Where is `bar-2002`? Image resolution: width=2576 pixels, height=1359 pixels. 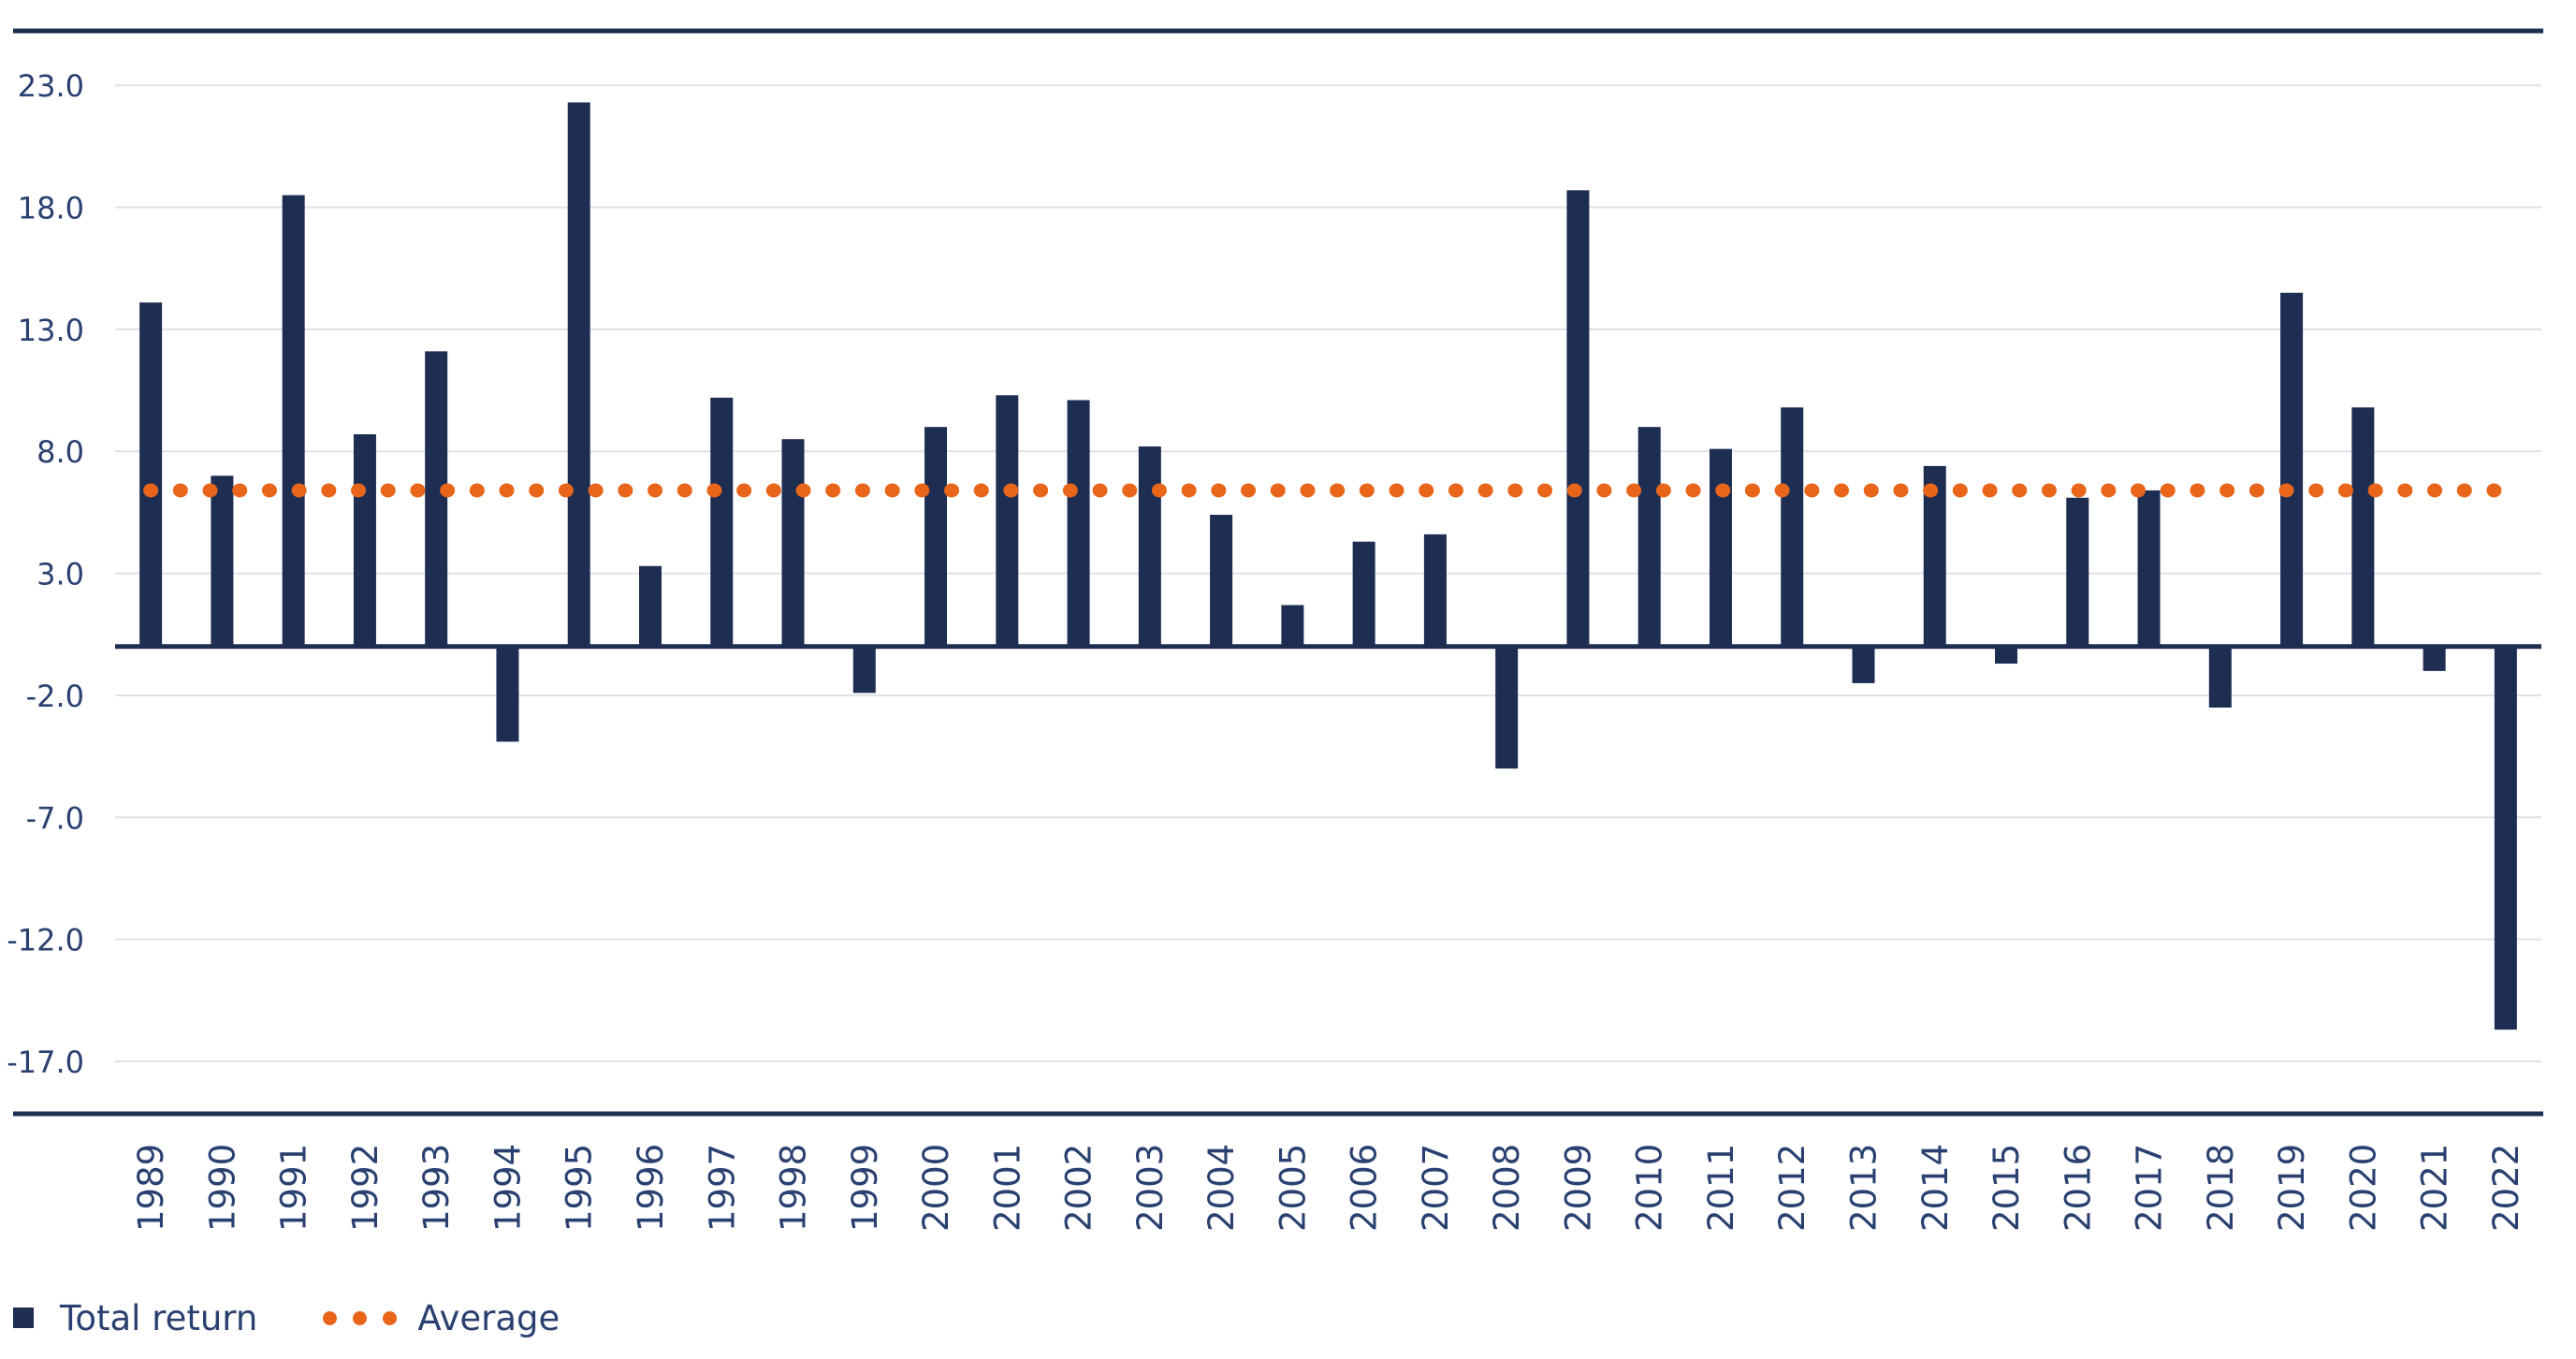 bar-2002 is located at coordinates (1078, 523).